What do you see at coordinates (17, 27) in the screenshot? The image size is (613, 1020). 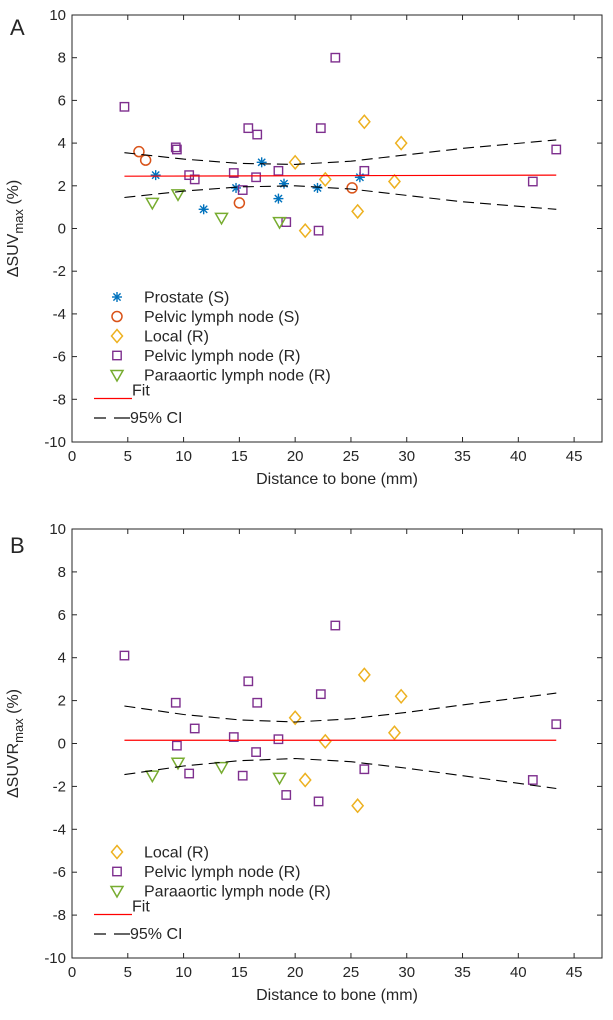 I see `panel-letter: A` at bounding box center [17, 27].